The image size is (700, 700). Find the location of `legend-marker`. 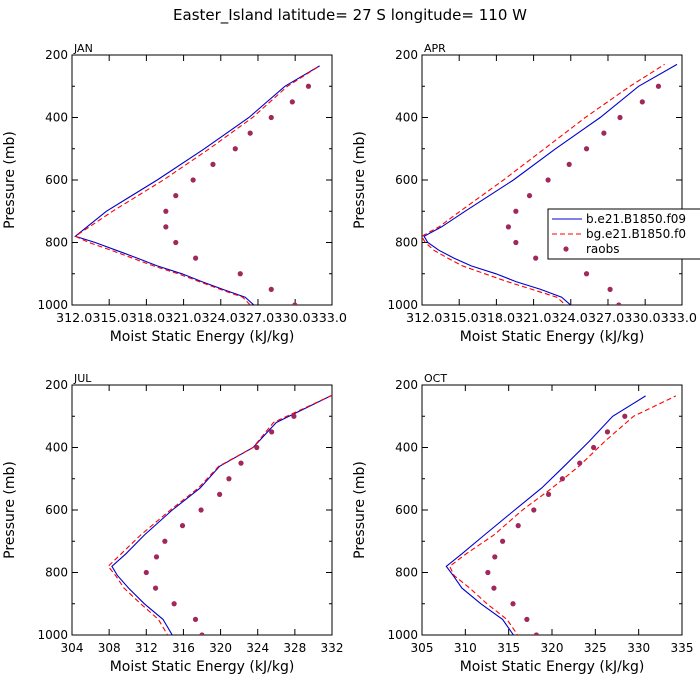

legend-marker is located at coordinates (566, 249).